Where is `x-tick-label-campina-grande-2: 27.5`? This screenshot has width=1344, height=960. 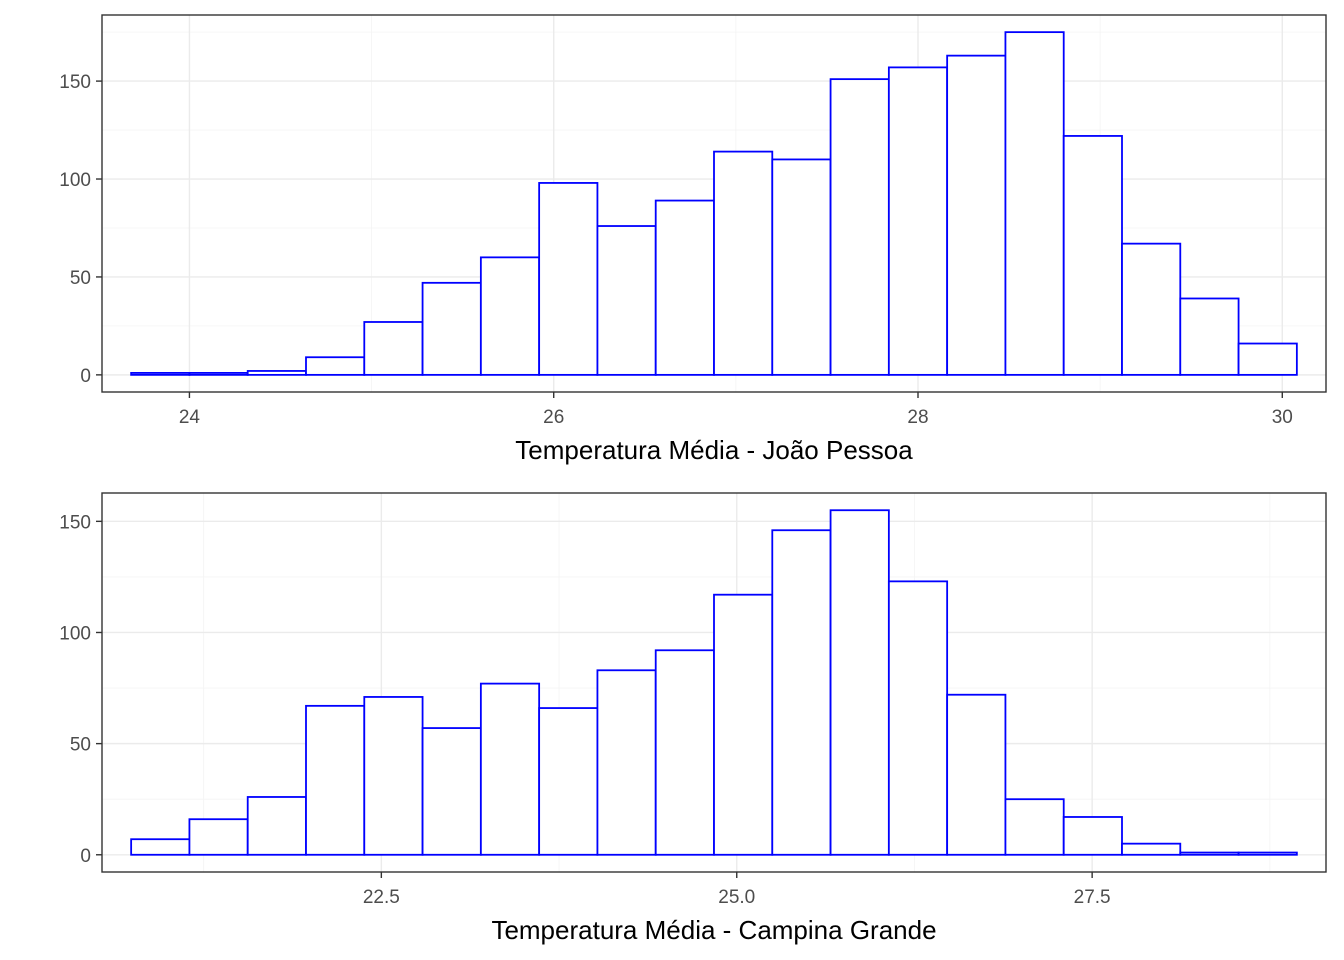 x-tick-label-campina-grande-2: 27.5 is located at coordinates (1092, 897).